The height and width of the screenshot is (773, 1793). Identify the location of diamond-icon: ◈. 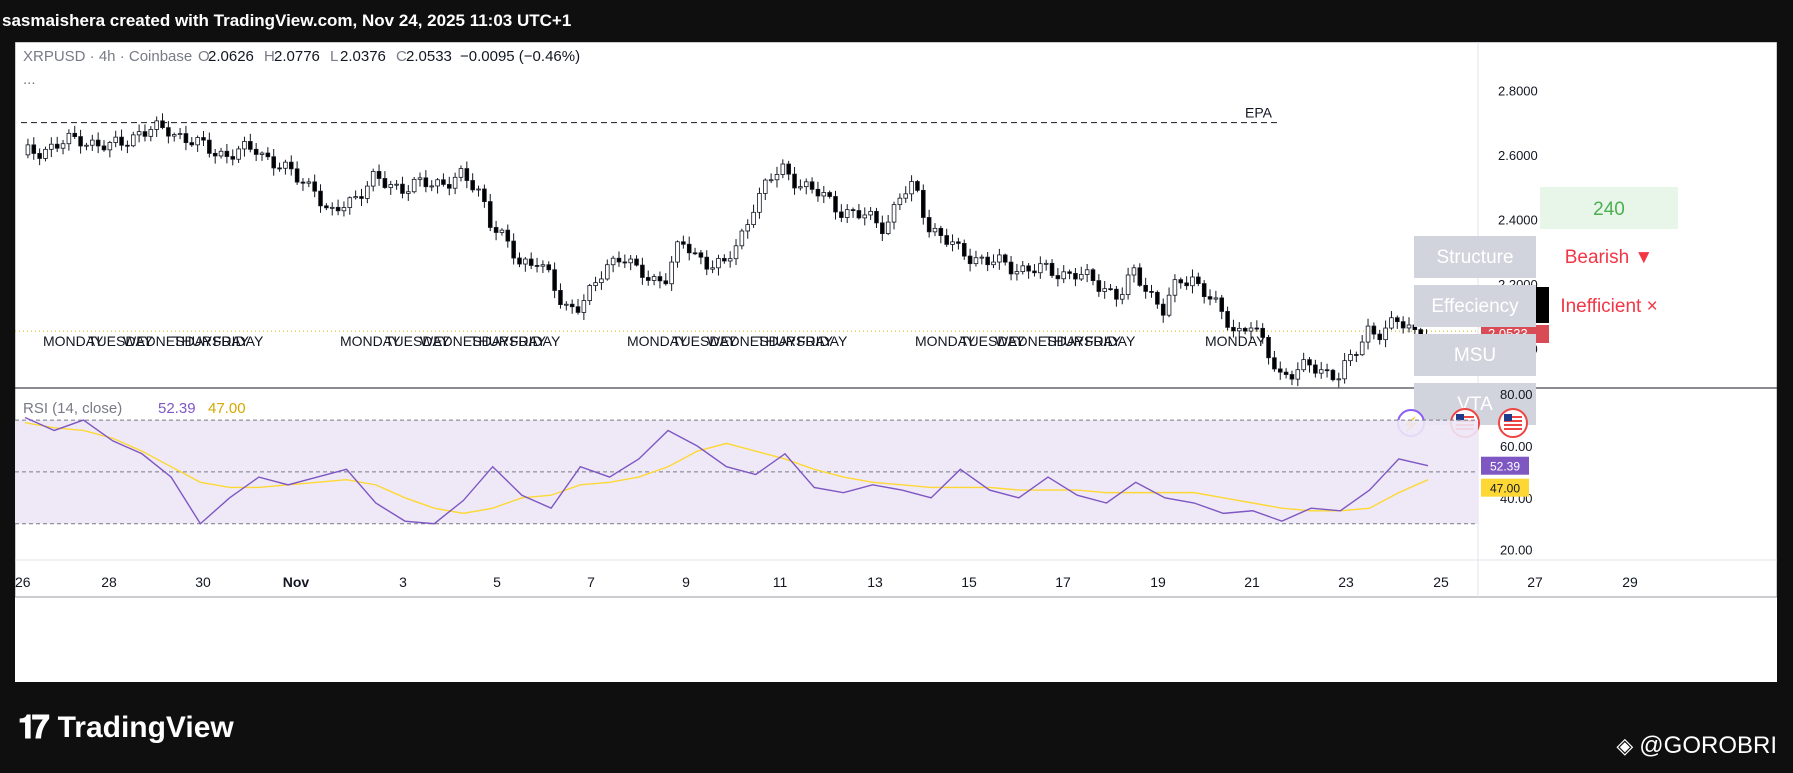
(1625, 745).